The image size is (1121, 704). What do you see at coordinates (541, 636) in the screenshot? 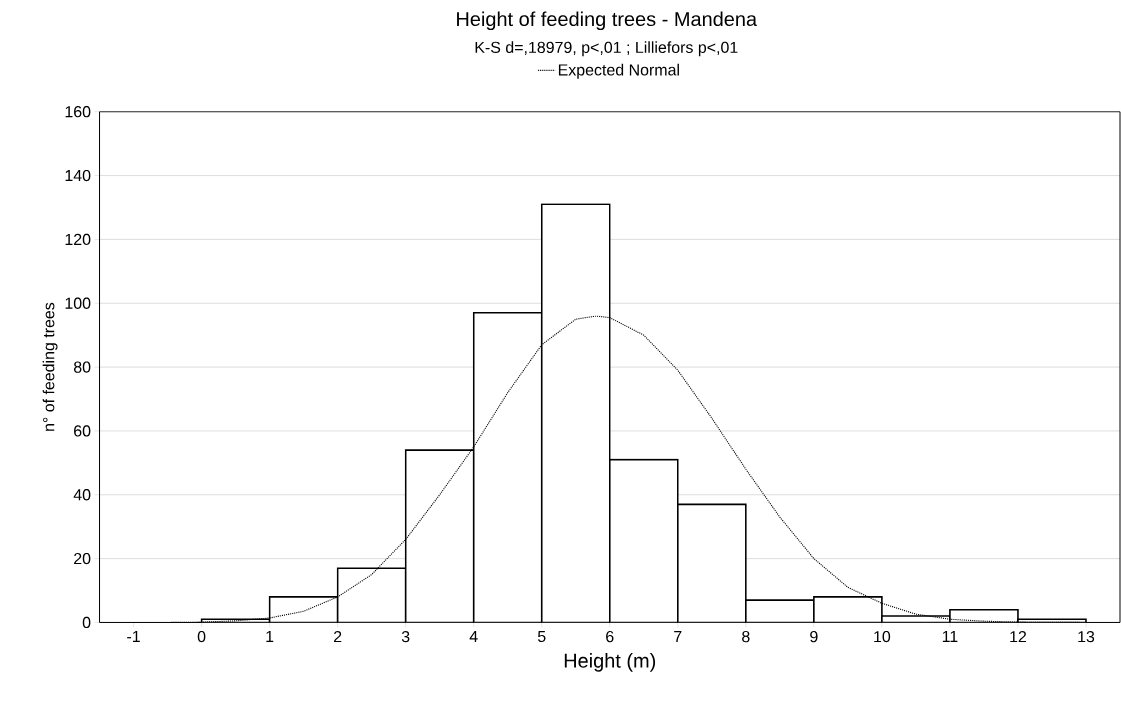
I see `x-tick-label: 5` at bounding box center [541, 636].